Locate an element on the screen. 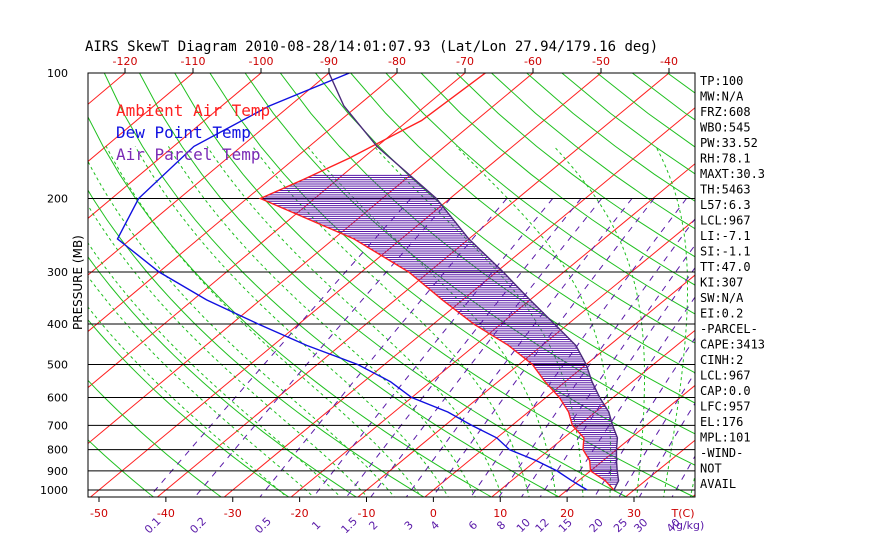 This screenshot has width=870, height=560. stat-line: SW:N/A is located at coordinates (722, 298).